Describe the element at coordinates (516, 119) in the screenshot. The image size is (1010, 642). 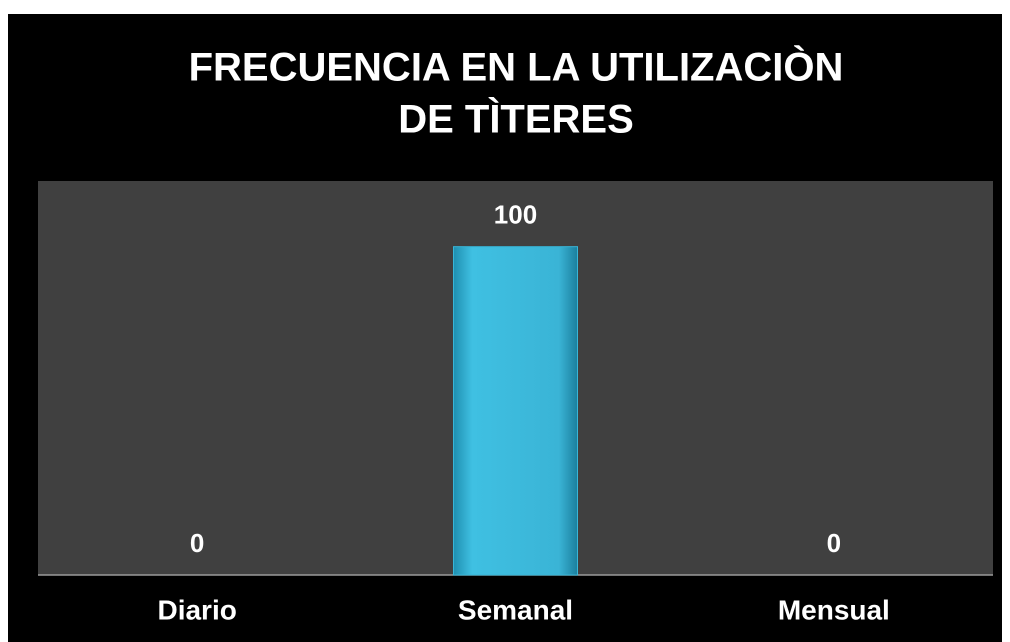
I see `chart-title: DE TÌTERES` at that location.